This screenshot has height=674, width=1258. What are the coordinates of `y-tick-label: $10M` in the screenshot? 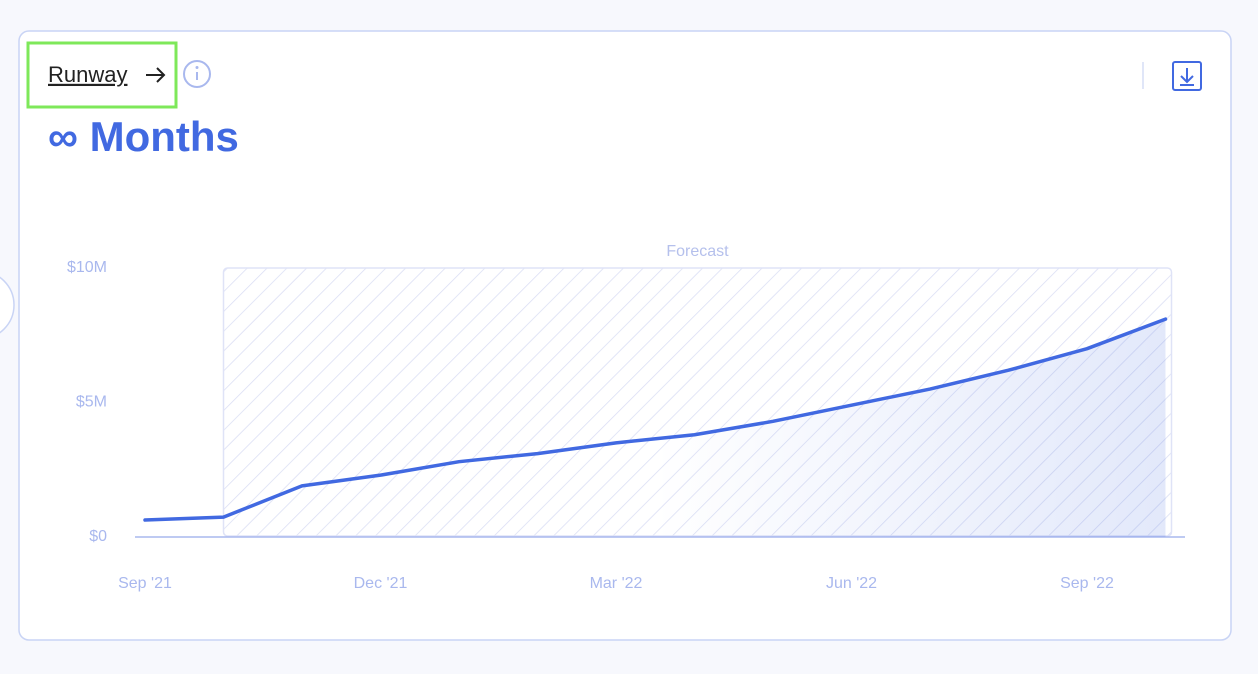 It's located at (87, 267).